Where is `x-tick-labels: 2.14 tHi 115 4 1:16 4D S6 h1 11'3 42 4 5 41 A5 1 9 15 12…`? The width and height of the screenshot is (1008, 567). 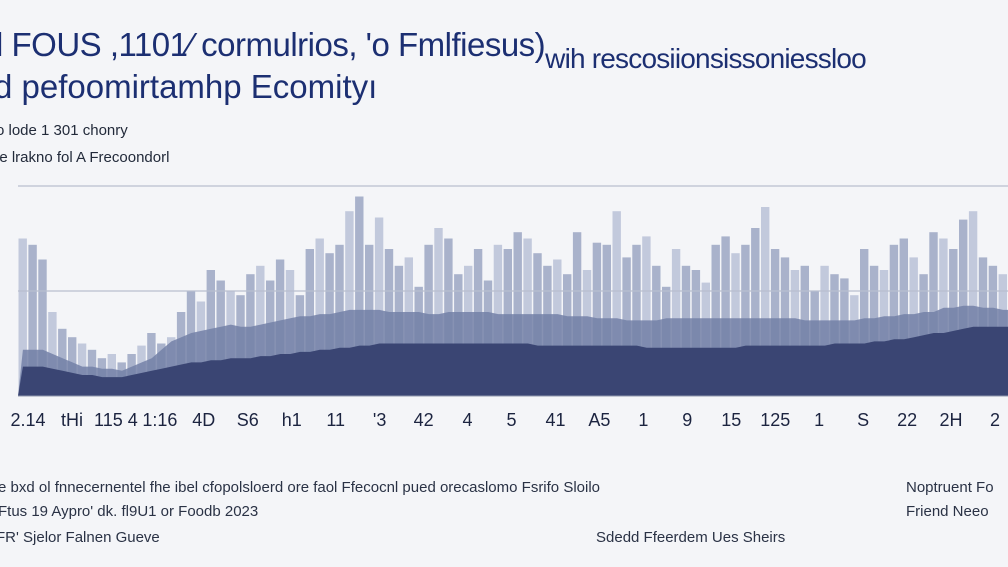 x-tick-labels: 2.14 tHi 115 4 1:16 4D S6 h1 11'3 42 4 5 41 A5 1 9 15 12… is located at coordinates (505, 420).